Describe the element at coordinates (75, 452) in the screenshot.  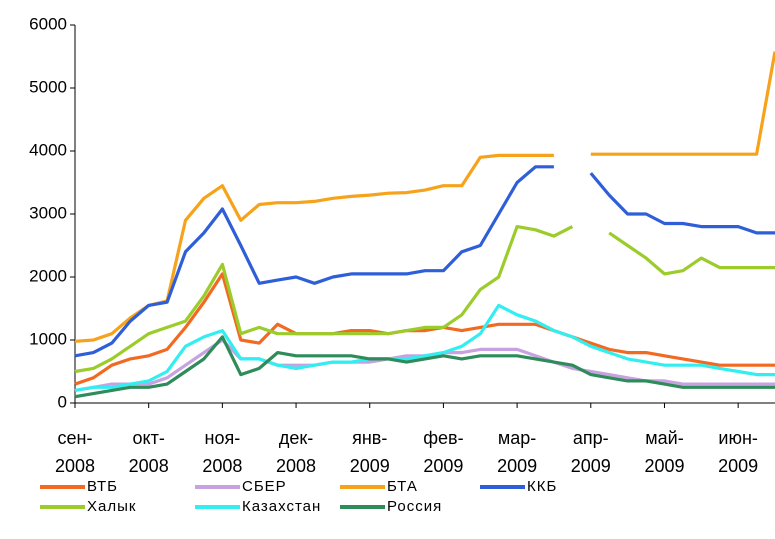
I see `x-tick-label: сен-2008` at that location.